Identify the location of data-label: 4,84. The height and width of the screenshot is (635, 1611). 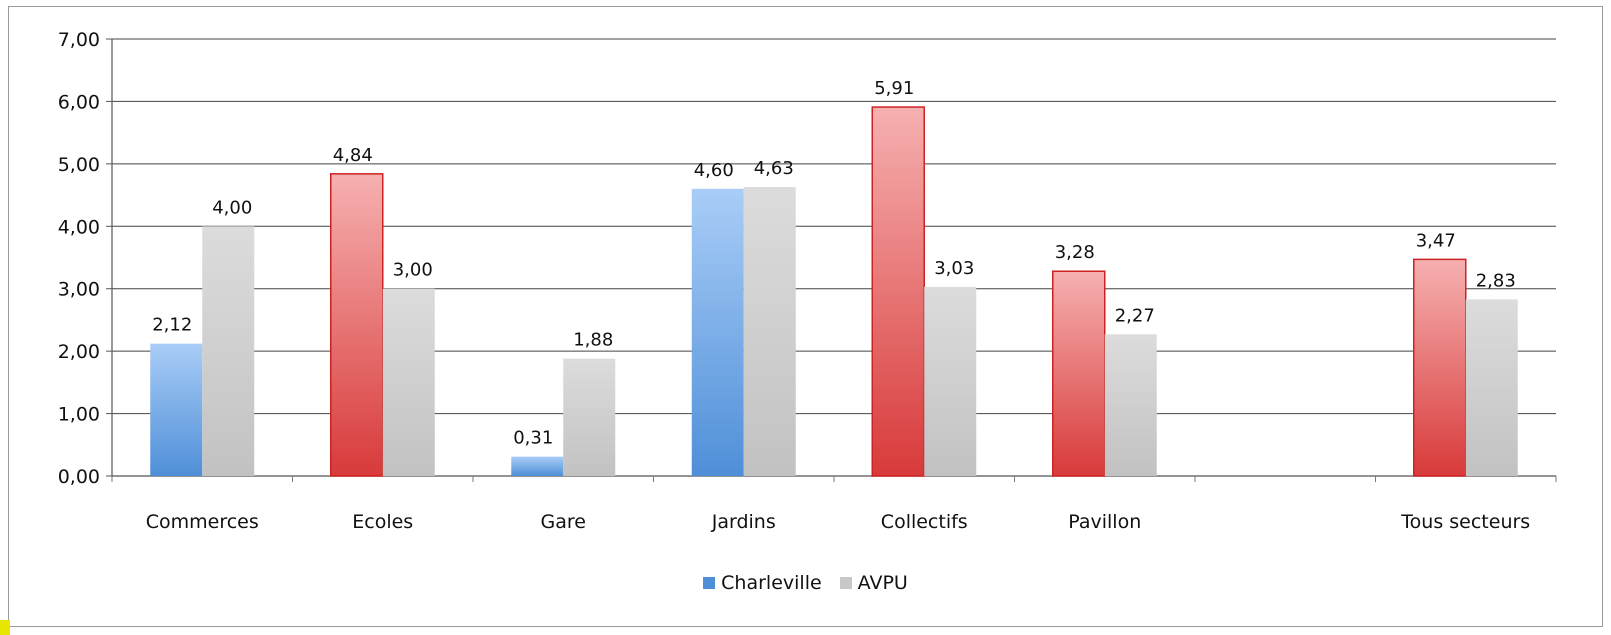
(353, 155).